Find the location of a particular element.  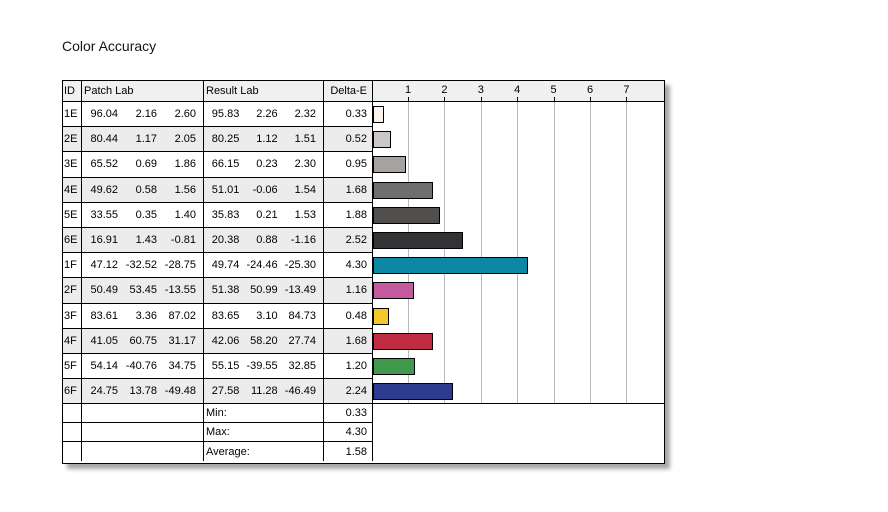

table-row: 2E 80.44 1.17 2.05 80.25 1.12 1.51 0.52 is located at coordinates (218, 140).